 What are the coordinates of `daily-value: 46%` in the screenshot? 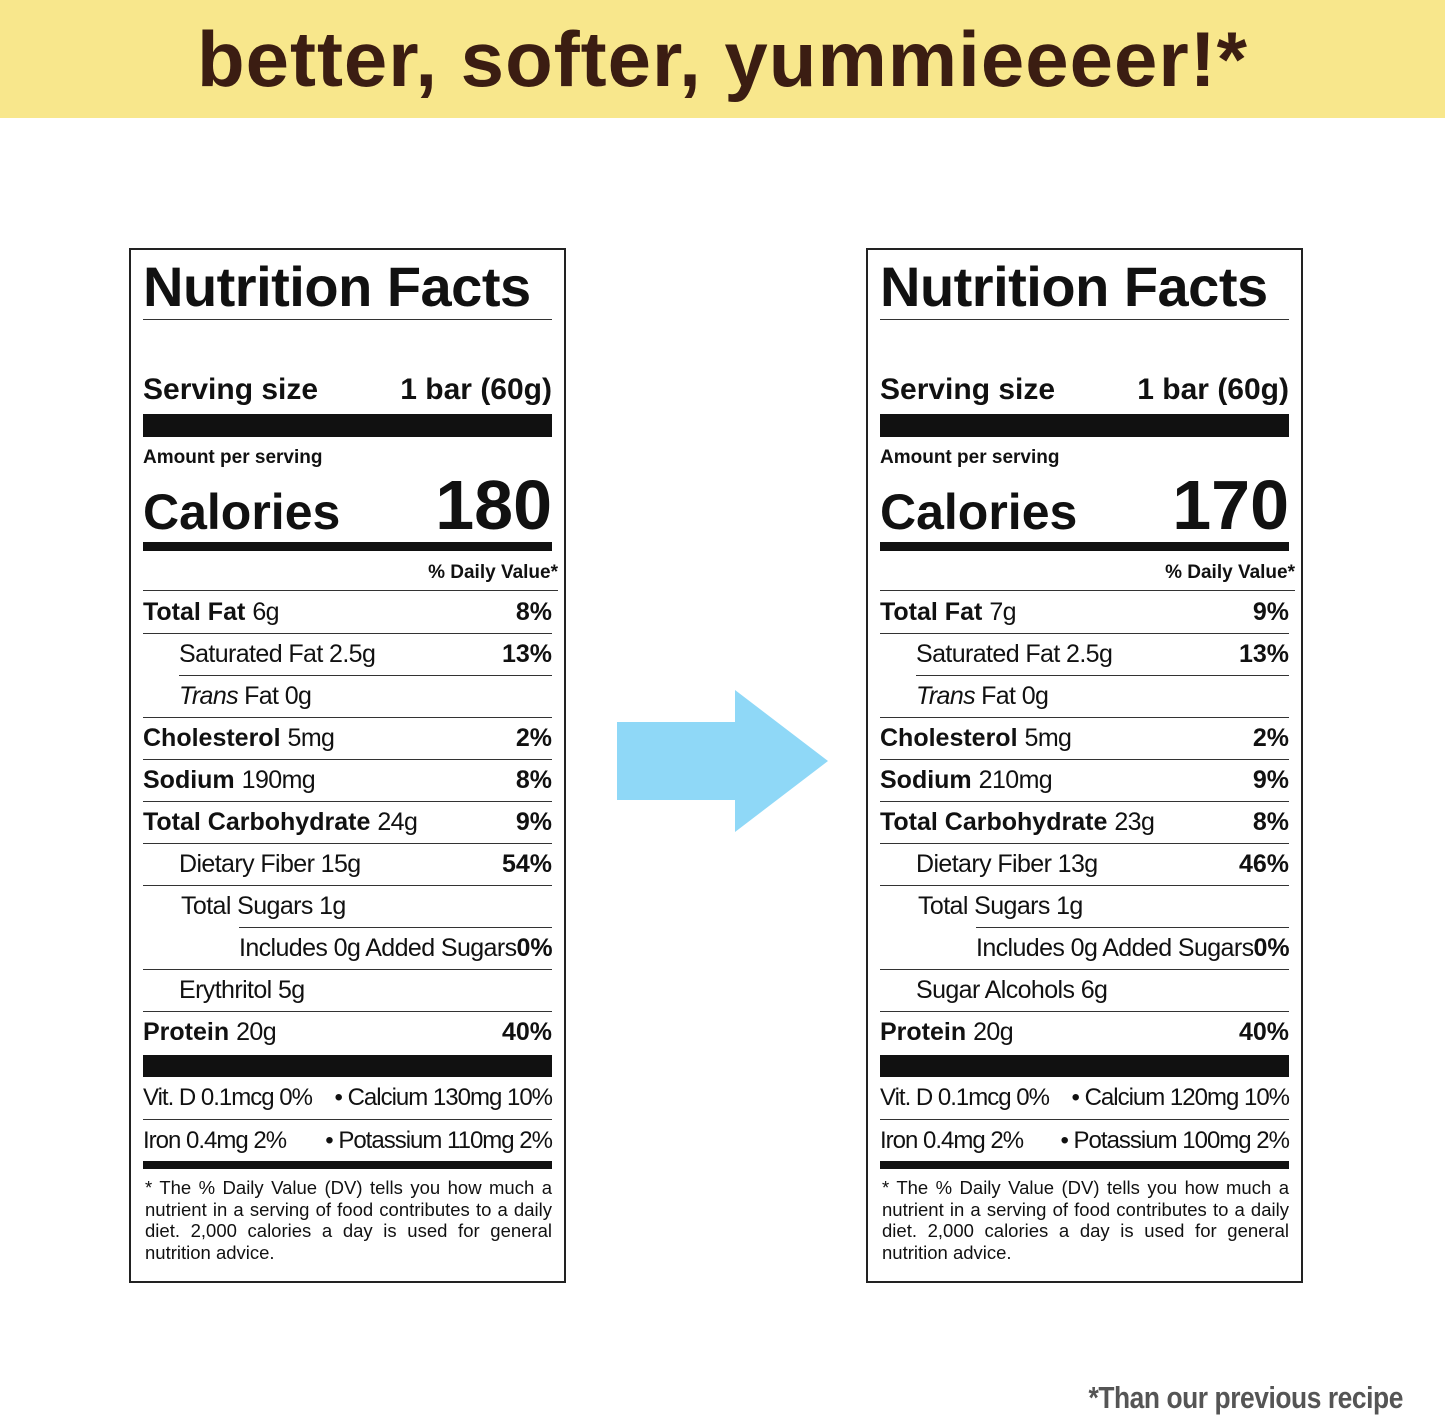 It's located at (1263, 864).